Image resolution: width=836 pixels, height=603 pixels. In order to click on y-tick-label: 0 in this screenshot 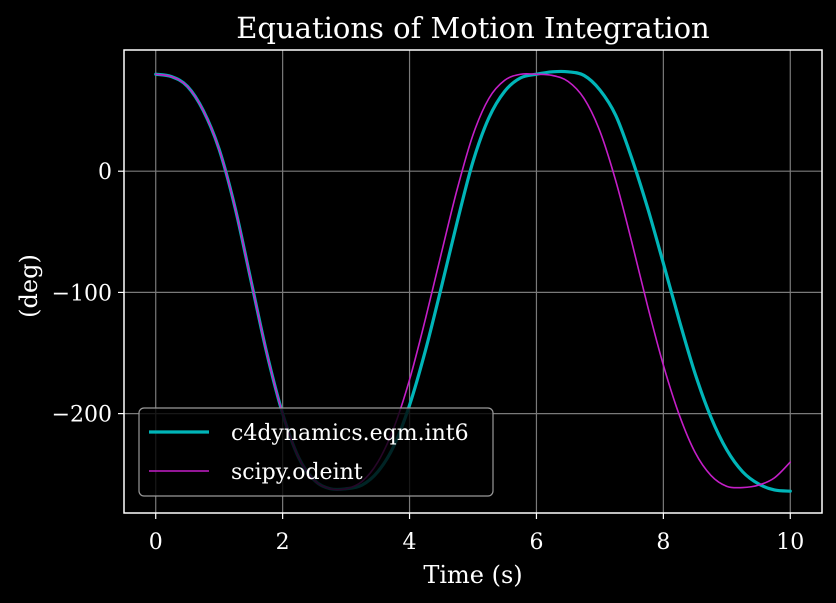, I will do `click(105, 172)`.